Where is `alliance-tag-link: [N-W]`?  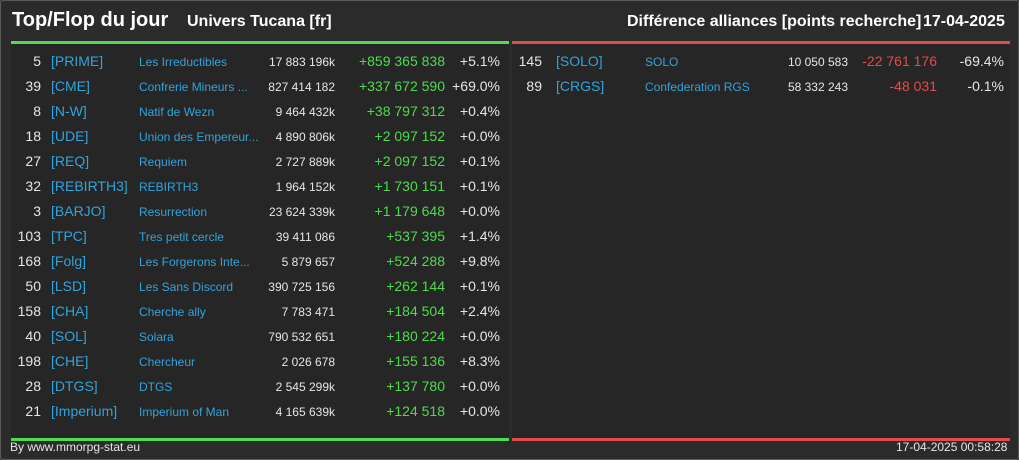
alliance-tag-link: [N-W] is located at coordinates (69, 111).